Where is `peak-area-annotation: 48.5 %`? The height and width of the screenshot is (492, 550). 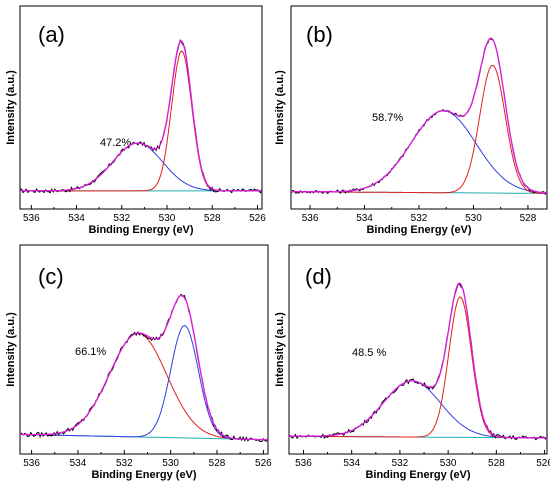
peak-area-annotation: 48.5 % is located at coordinates (369, 353).